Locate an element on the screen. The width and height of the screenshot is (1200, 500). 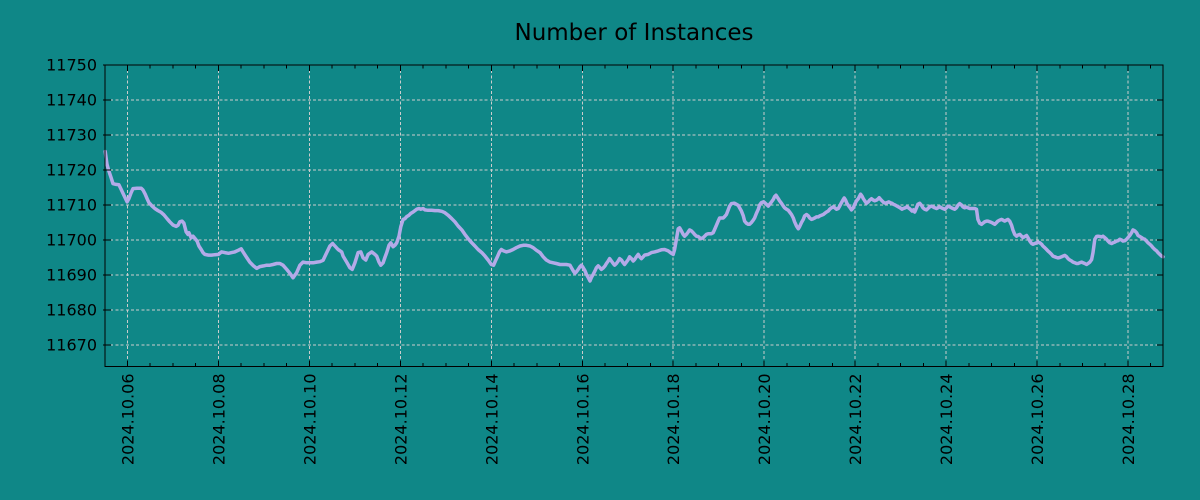
y-tick-label: 11740 is located at coordinates (71, 100).